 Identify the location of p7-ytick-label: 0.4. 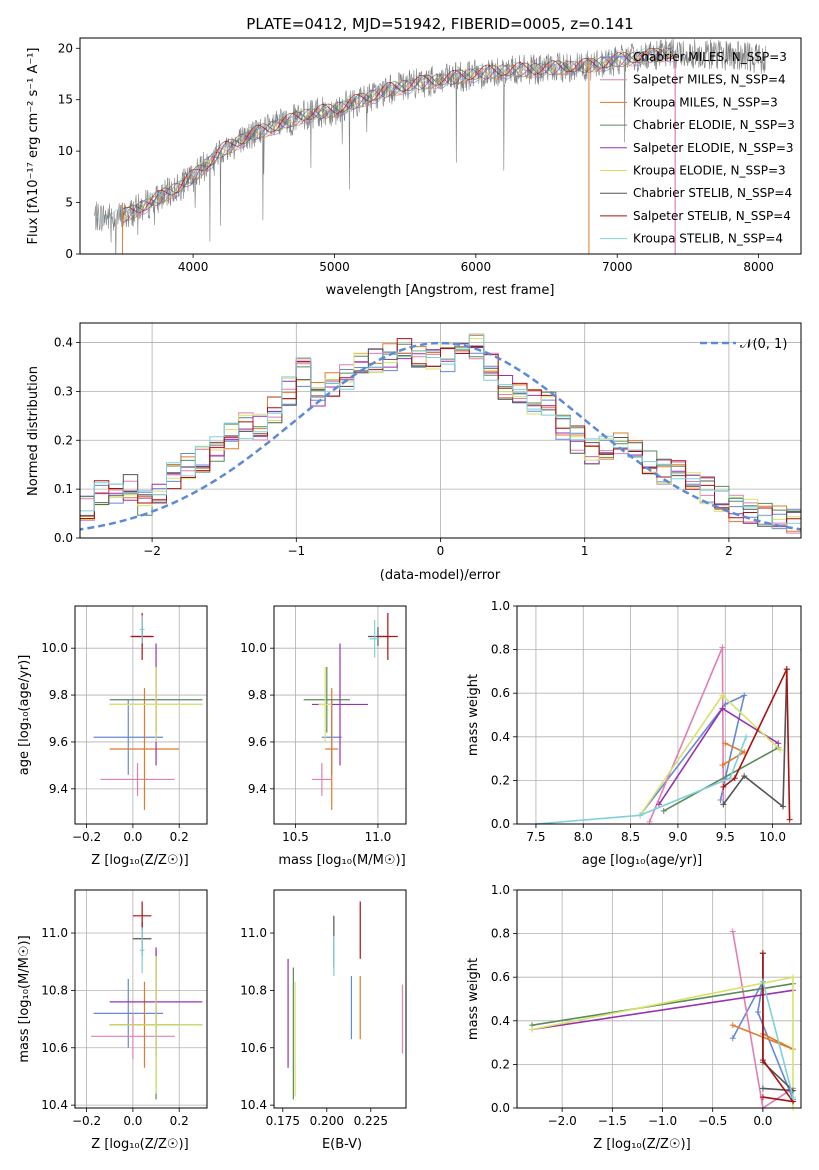
(500, 1021).